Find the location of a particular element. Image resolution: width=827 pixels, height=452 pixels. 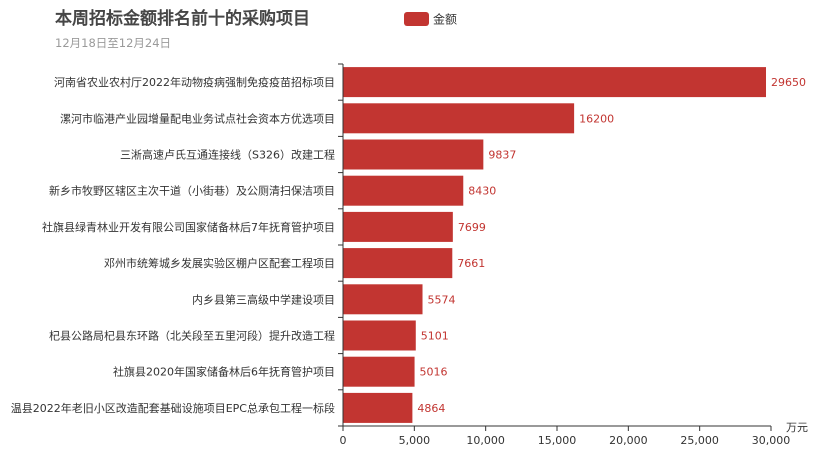

value-label: 5101 is located at coordinates (435, 336).